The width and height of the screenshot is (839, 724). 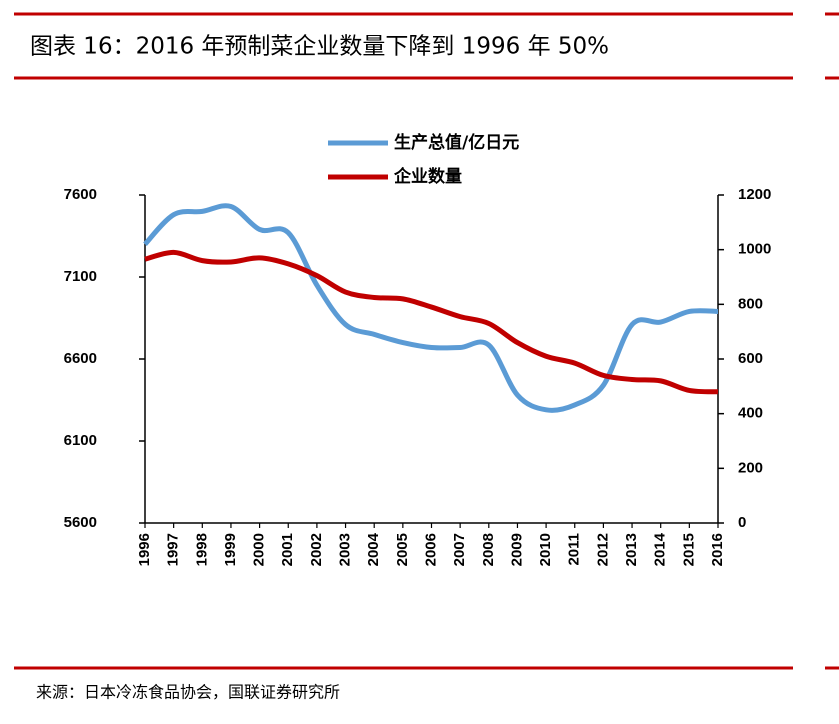 I want to click on x-tick-label: 2007, so click(x=459, y=549).